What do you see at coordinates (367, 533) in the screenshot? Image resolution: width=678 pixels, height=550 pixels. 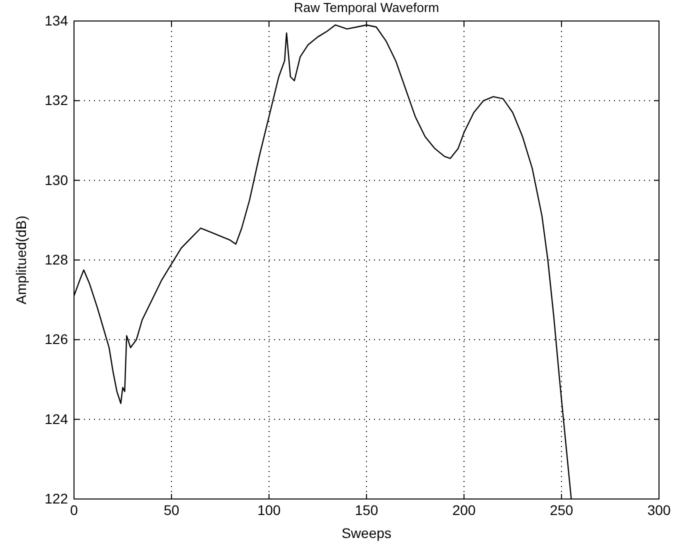 I see `x-axis-title: Sweeps` at bounding box center [367, 533].